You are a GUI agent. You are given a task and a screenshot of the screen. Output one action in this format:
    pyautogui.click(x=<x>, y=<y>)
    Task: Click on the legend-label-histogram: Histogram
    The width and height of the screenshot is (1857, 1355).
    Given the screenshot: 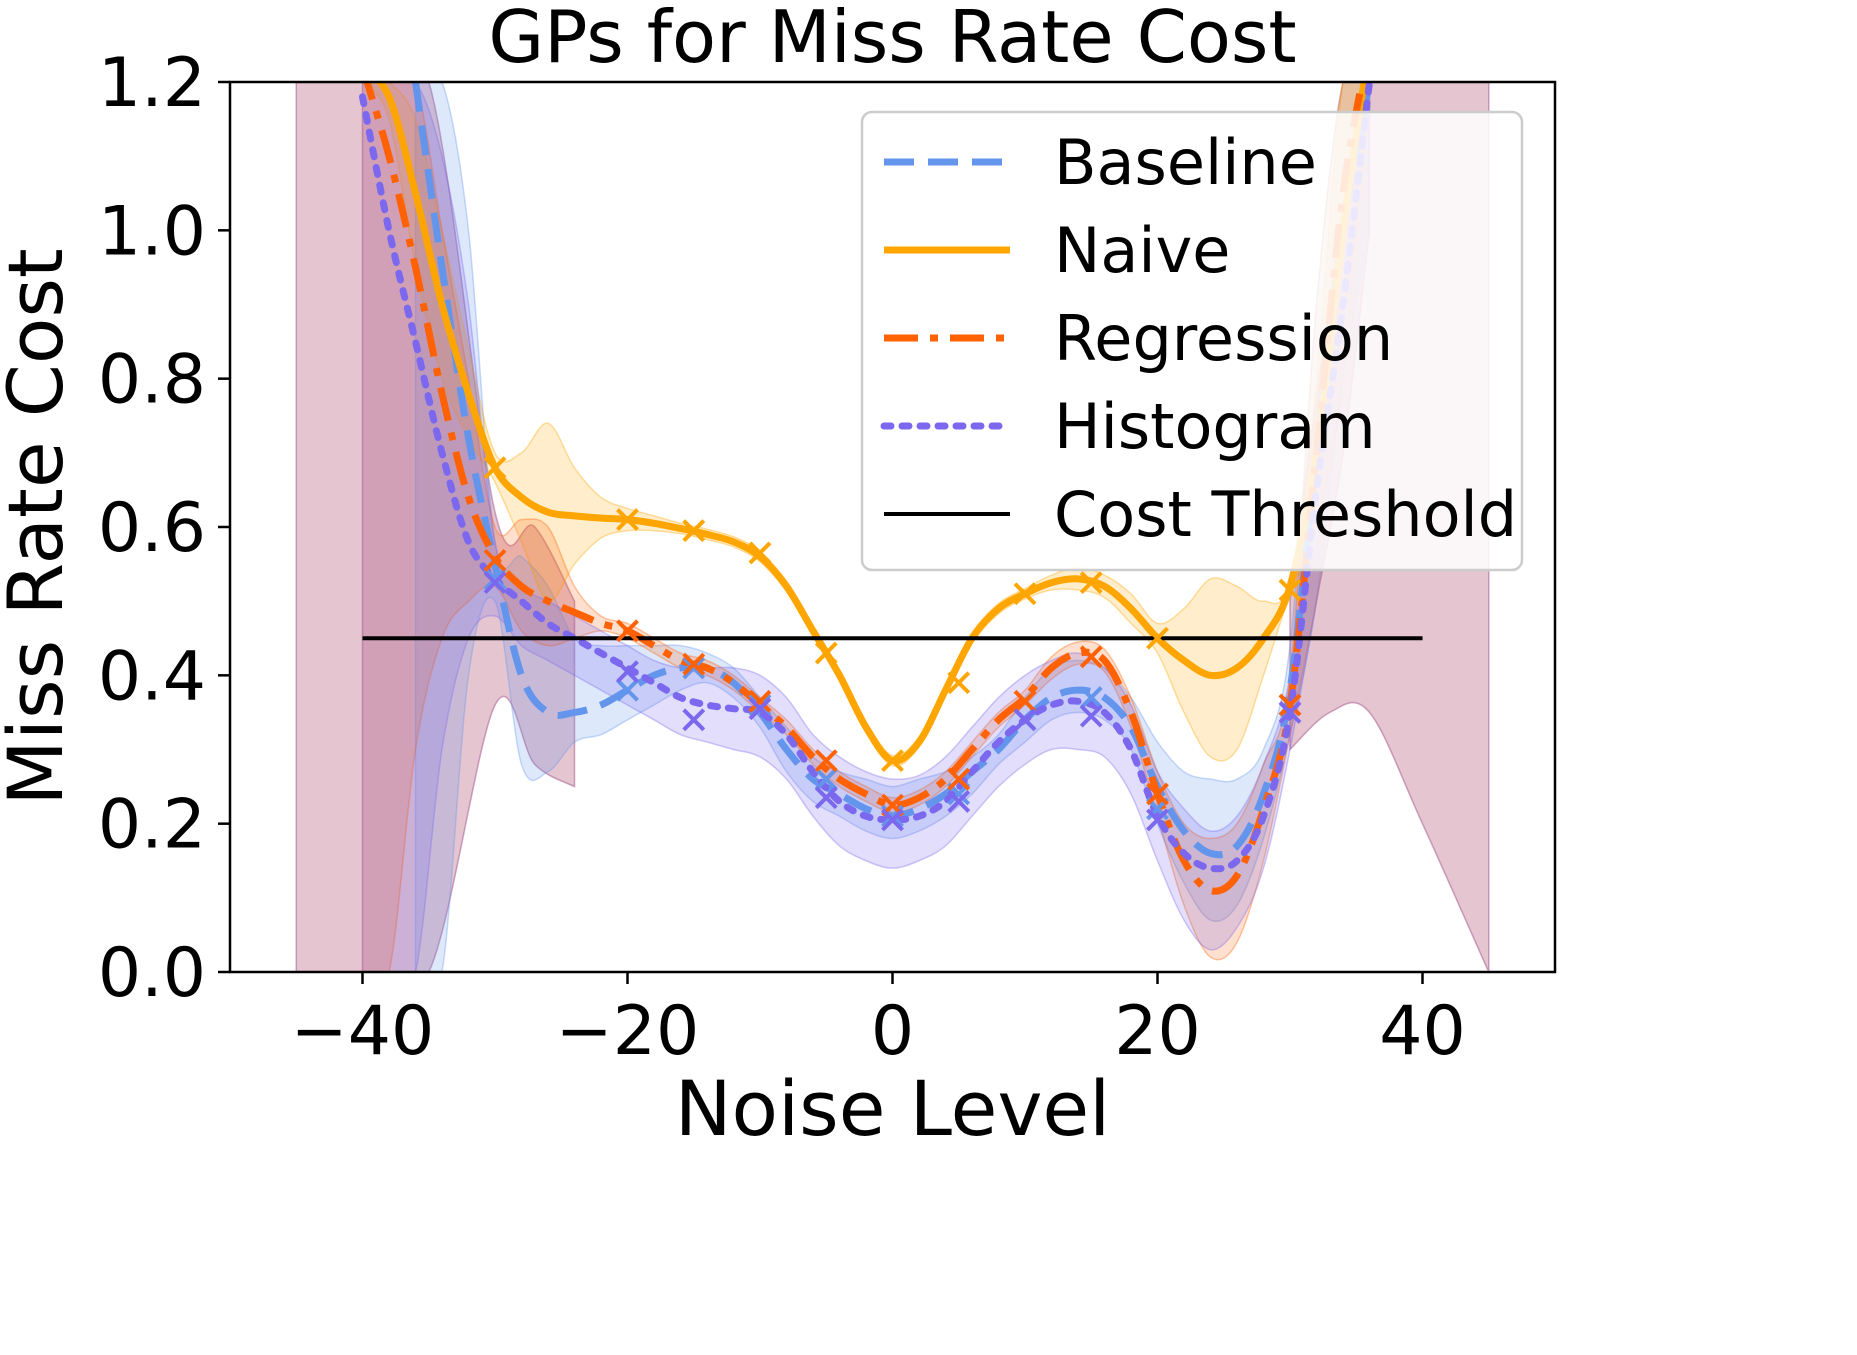 What is the action you would take?
    pyautogui.click(x=1215, y=426)
    